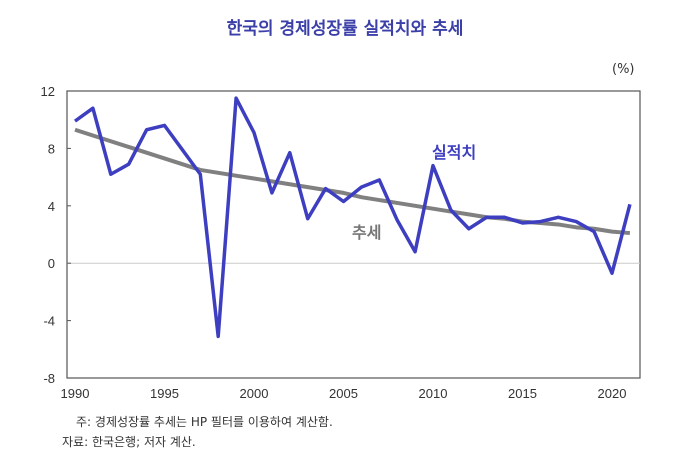  Describe the element at coordinates (433, 393) in the screenshot. I see `x-tick-label: 2010` at that location.